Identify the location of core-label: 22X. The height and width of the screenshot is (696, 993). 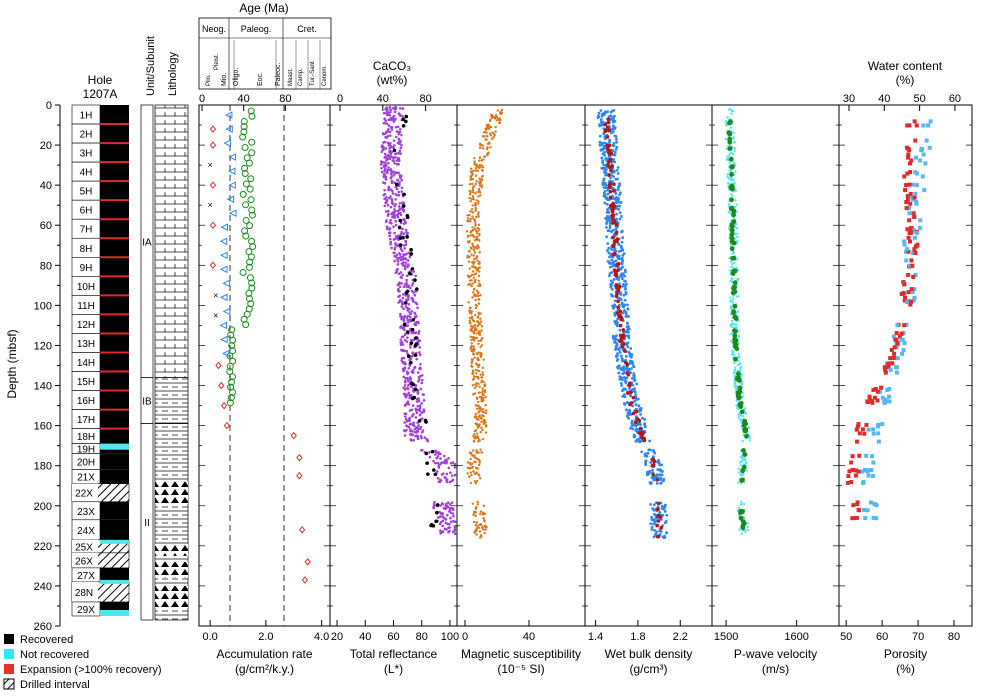
(84, 494).